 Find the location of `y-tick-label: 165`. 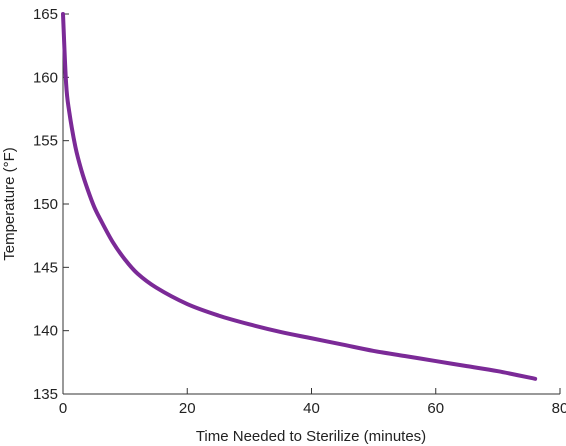

y-tick-label: 165 is located at coordinates (45, 14).